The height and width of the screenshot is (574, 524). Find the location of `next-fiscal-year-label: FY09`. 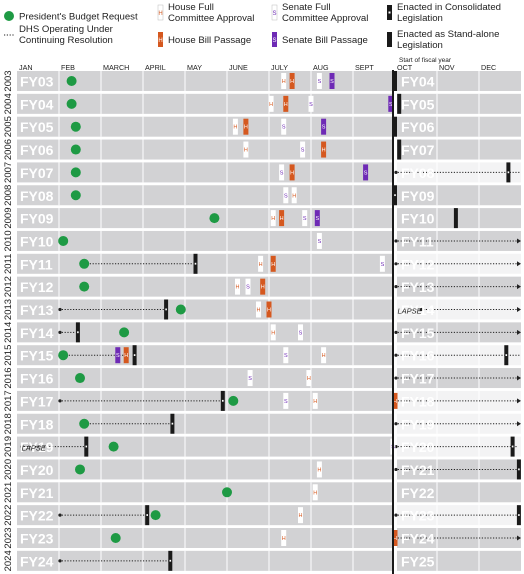

next-fiscal-year-label: FY09 is located at coordinates (418, 196).